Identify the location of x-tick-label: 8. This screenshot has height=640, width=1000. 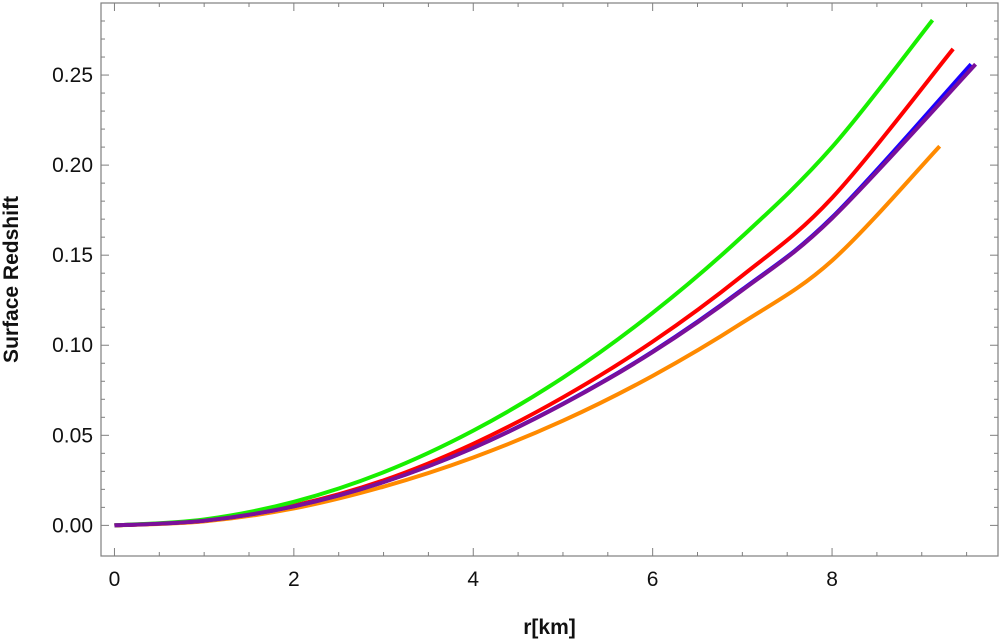
(832, 579).